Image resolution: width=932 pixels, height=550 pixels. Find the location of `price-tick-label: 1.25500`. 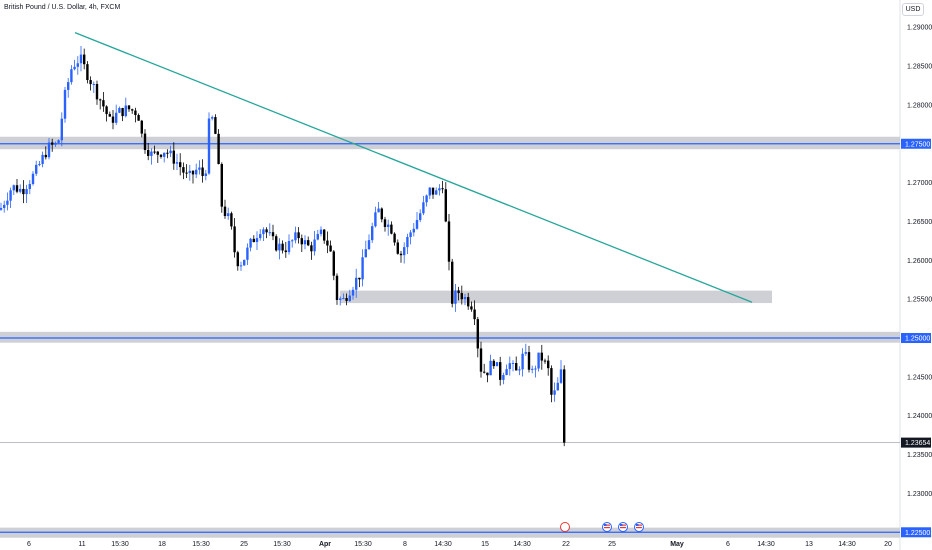

price-tick-label: 1.25500 is located at coordinates (919, 300).